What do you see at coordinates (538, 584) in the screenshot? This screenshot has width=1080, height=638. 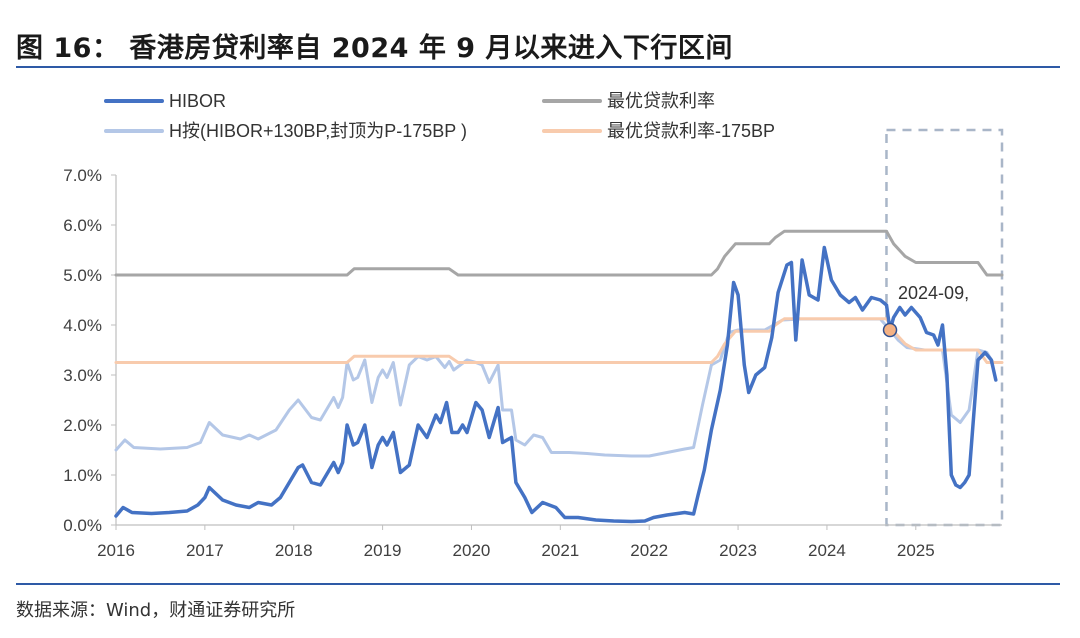 I see `footer-rule` at bounding box center [538, 584].